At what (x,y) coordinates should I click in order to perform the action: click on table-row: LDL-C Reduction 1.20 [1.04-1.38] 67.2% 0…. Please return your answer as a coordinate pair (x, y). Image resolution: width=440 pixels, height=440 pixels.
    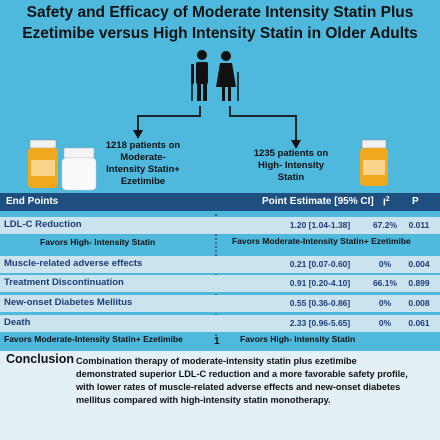
    Looking at the image, I should click on (220, 225).